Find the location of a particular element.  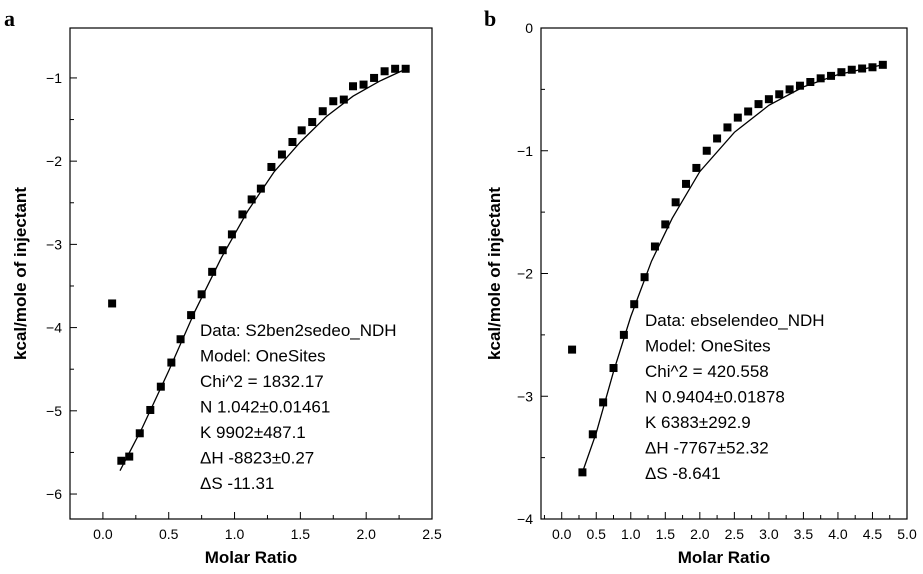

fit-annotation-line: N 0.9404±0.01878 is located at coordinates (715, 397).